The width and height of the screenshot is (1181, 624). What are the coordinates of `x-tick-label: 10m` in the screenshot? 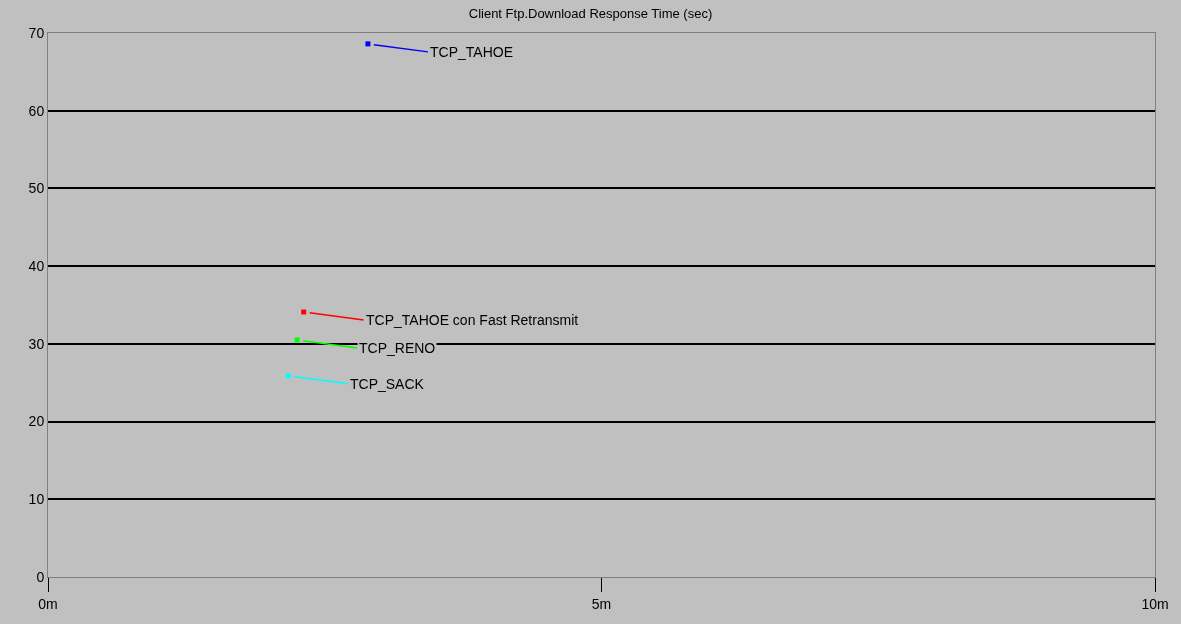 It's located at (1155, 603).